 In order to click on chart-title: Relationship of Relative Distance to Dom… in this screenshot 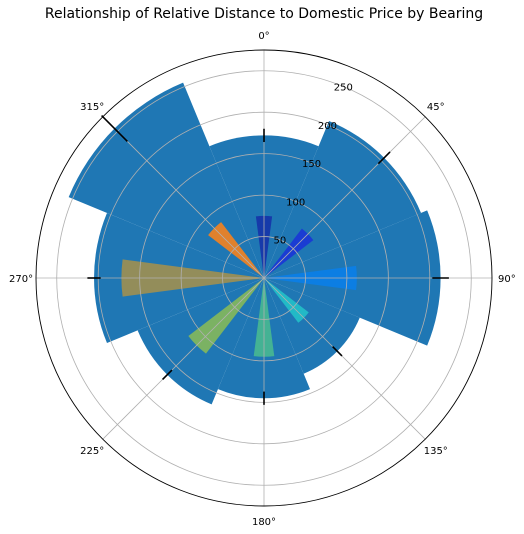, I will do `click(264, 14)`.